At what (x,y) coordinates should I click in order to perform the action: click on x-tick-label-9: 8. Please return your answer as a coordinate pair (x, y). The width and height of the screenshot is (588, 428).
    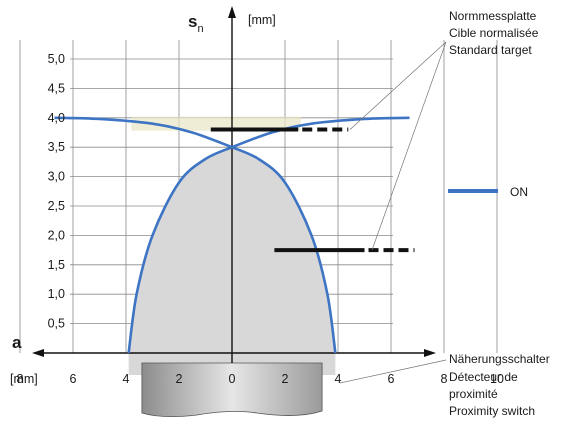
    Looking at the image, I should click on (444, 379).